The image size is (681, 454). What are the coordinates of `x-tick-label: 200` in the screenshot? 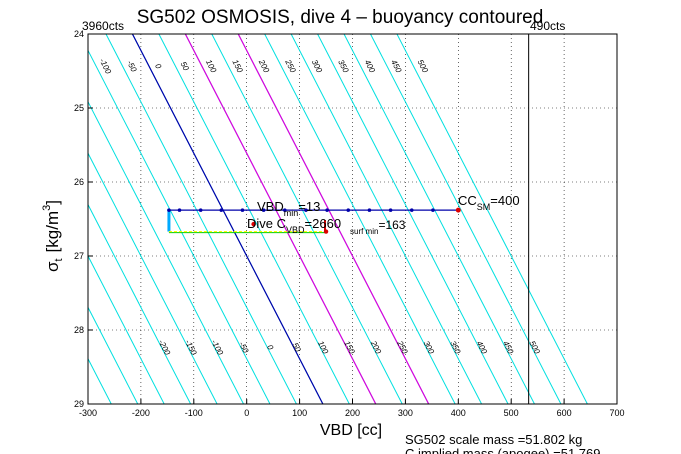 It's located at (352, 413).